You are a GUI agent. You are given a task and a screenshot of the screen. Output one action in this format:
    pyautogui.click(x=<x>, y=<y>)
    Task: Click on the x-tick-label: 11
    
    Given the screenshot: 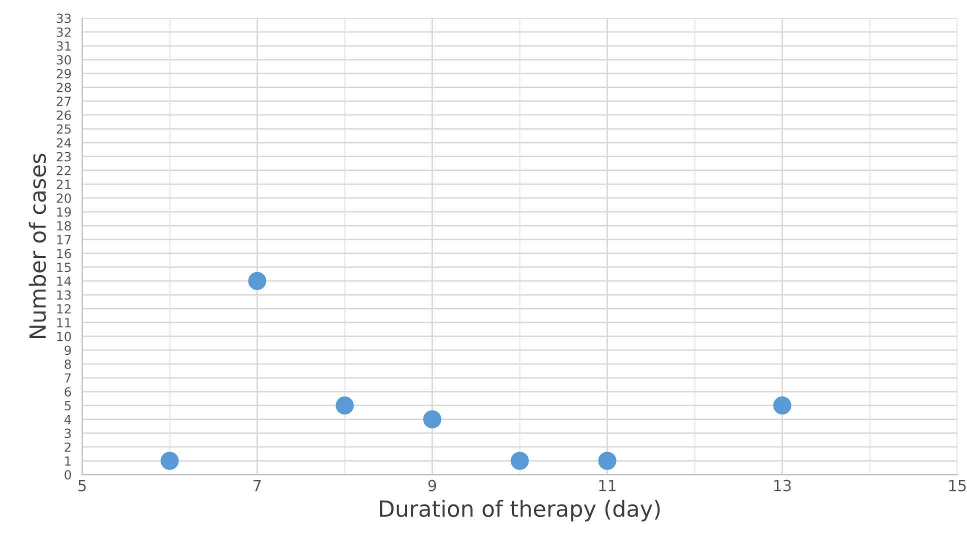 What is the action you would take?
    pyautogui.click(x=607, y=486)
    